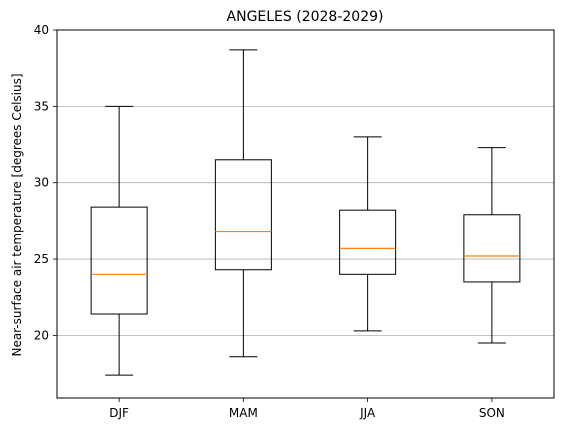 The height and width of the screenshot is (433, 563). I want to click on x-tick-label: SON, so click(492, 413).